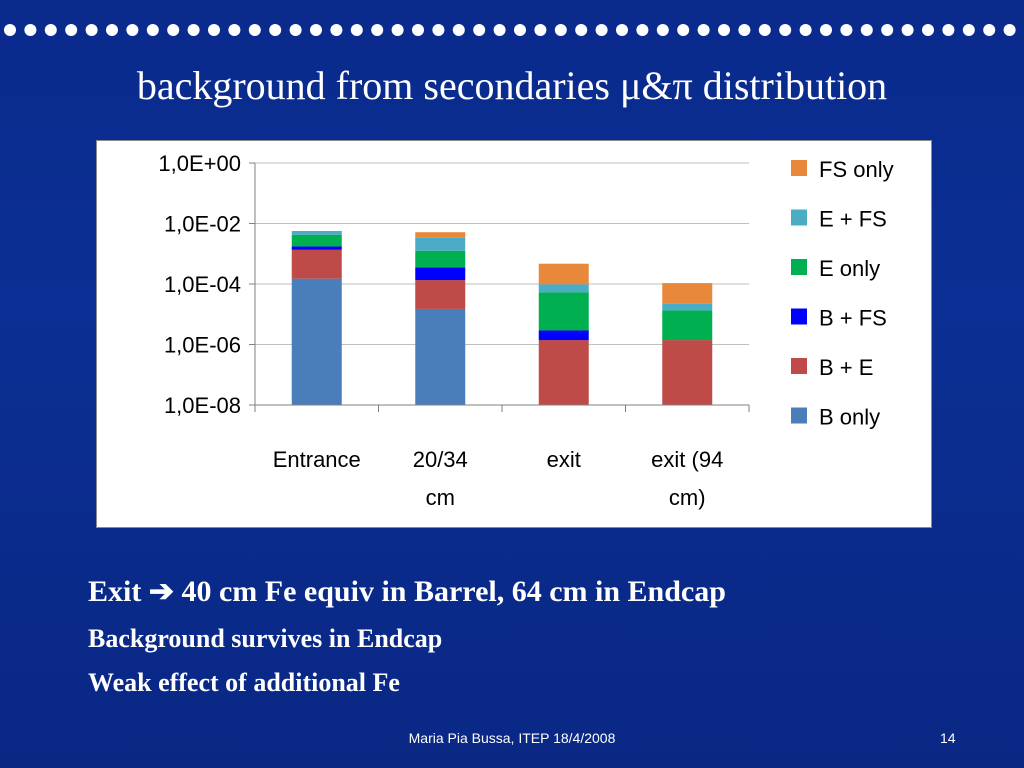  I want to click on x-category-label: cm, so click(440, 497).